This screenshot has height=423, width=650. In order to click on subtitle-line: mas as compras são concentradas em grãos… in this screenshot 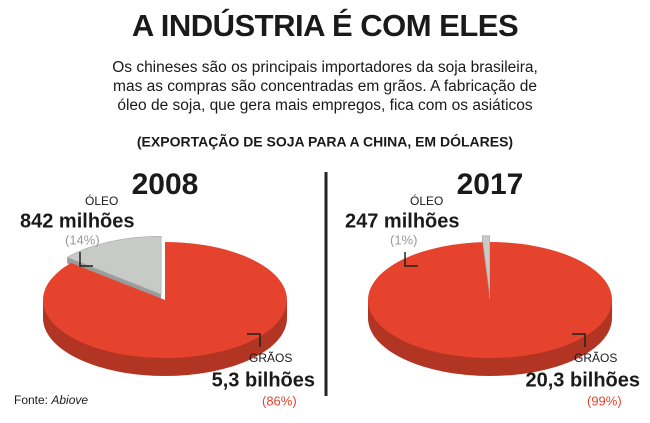, I will do `click(325, 86)`.